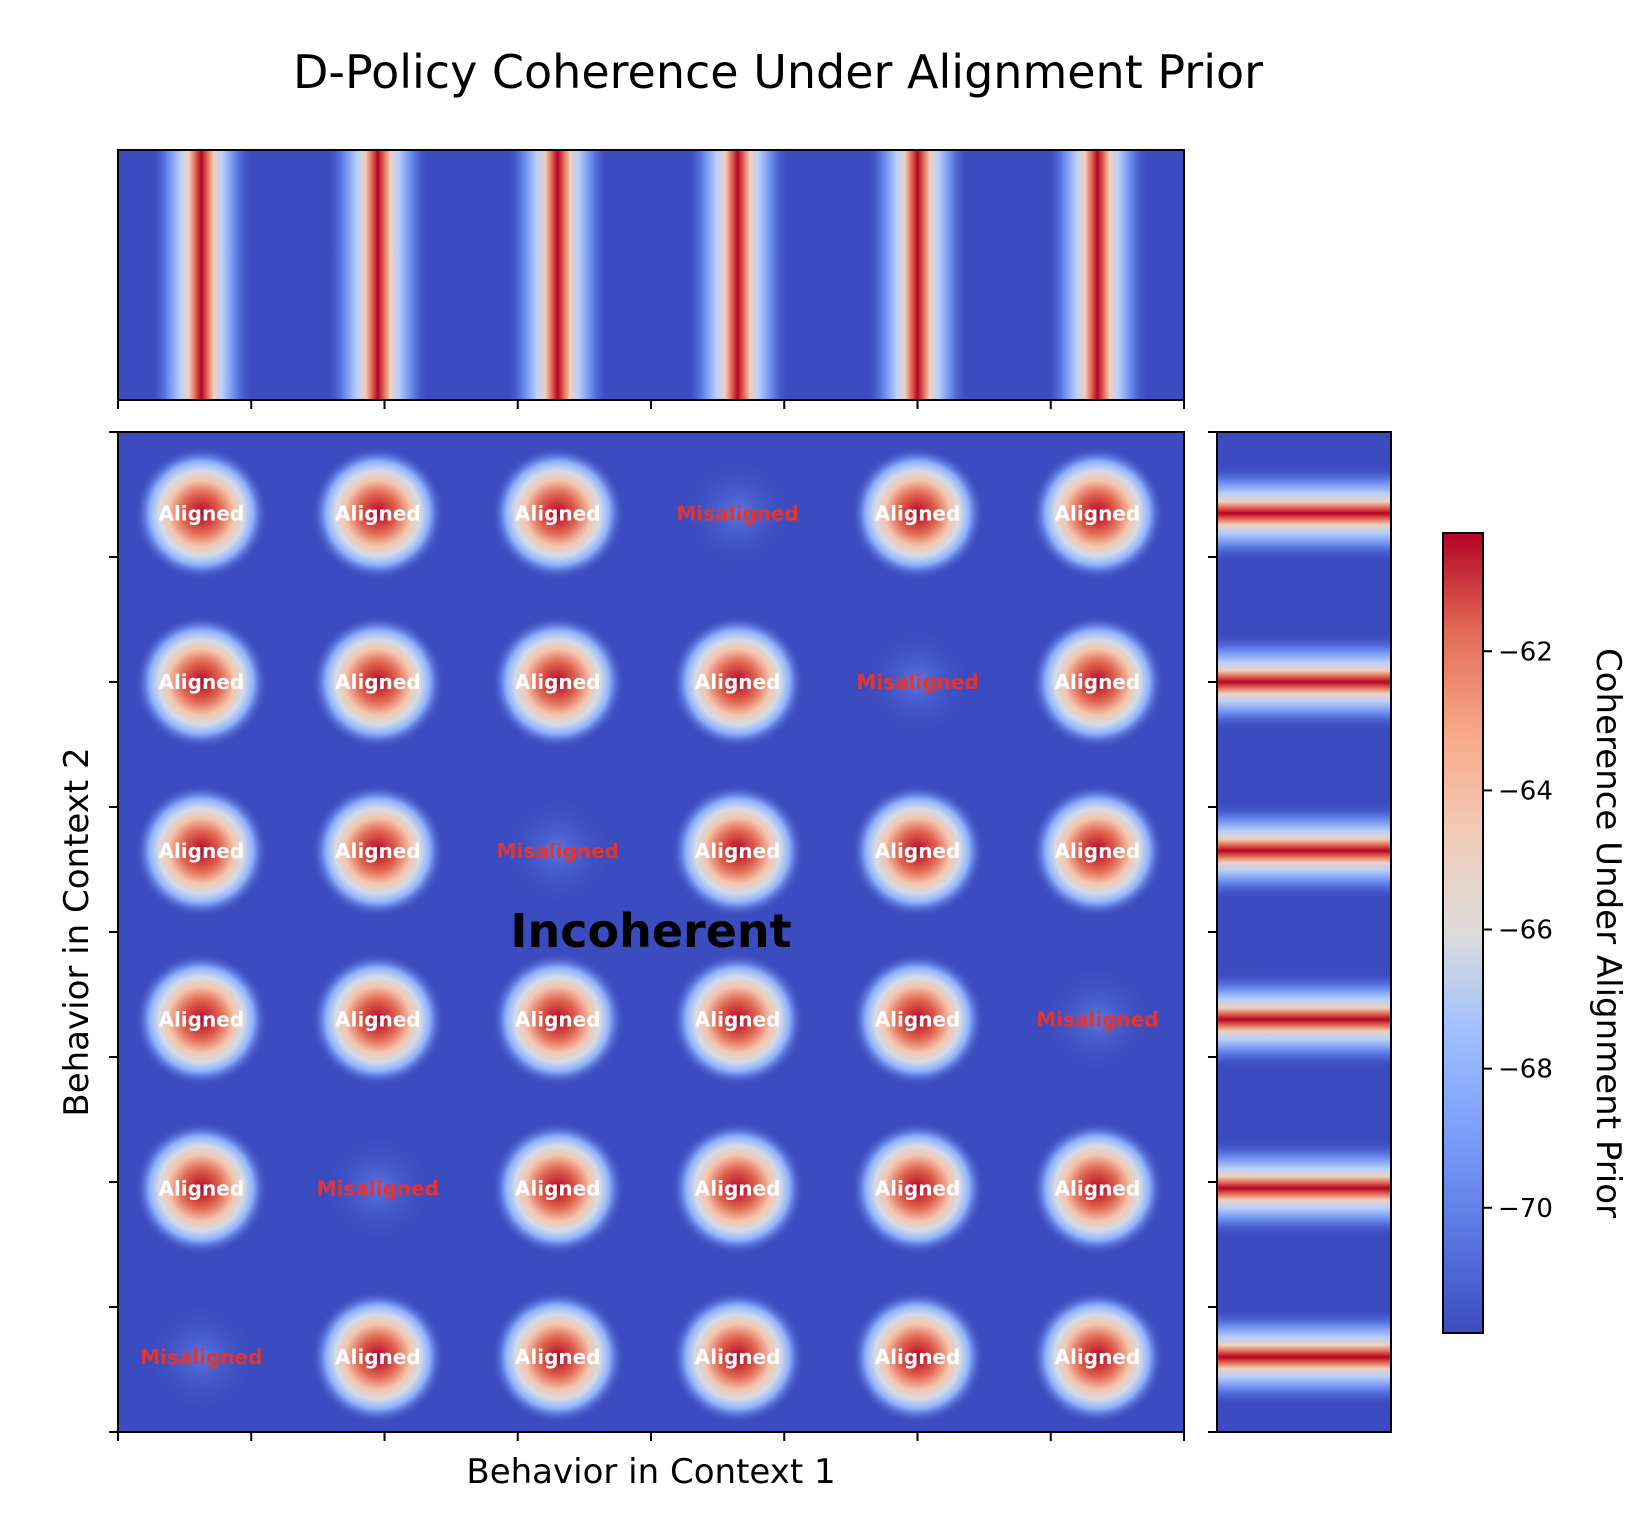  I want to click on cell-label-r1-c5: Aligned, so click(918, 513).